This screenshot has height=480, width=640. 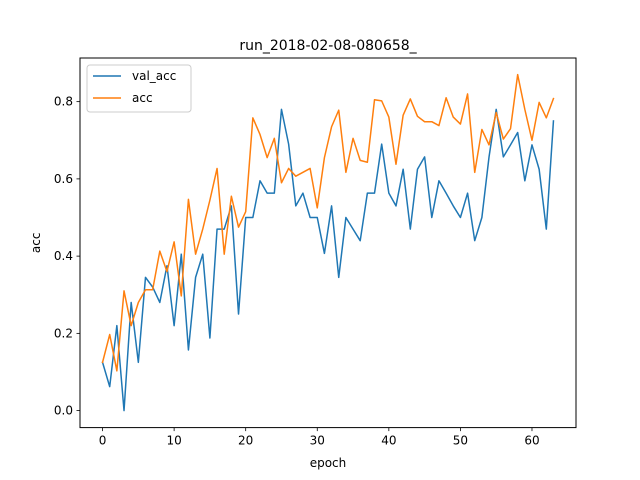 What do you see at coordinates (328, 46) in the screenshot?
I see `chart-title: run_2018-02-08-080658_` at bounding box center [328, 46].